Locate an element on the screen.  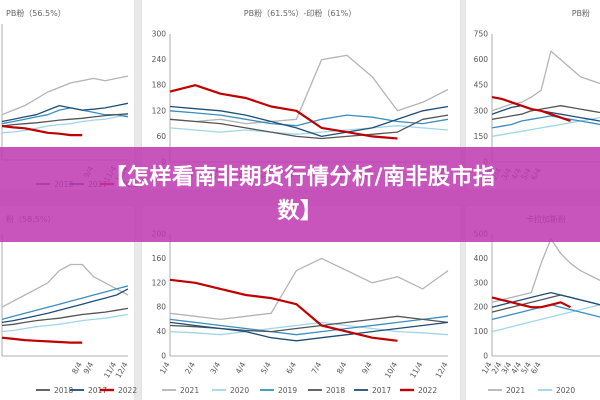
y-tick-label: 160 is located at coordinates (159, 258).